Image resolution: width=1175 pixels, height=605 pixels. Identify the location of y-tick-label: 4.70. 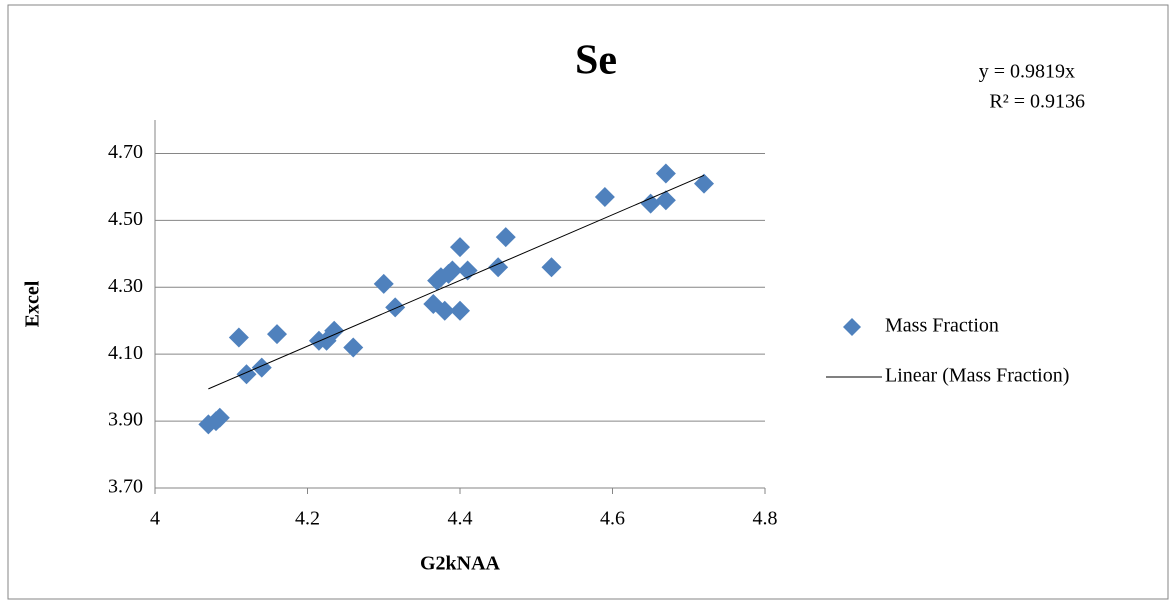
(125, 152).